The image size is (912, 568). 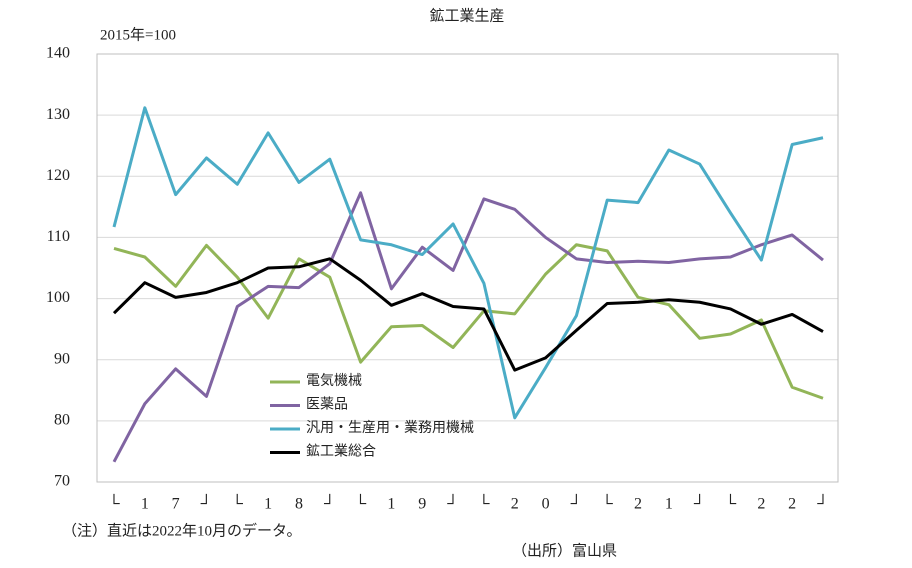 I want to click on source: （出所）富山県, so click(x=564, y=550).